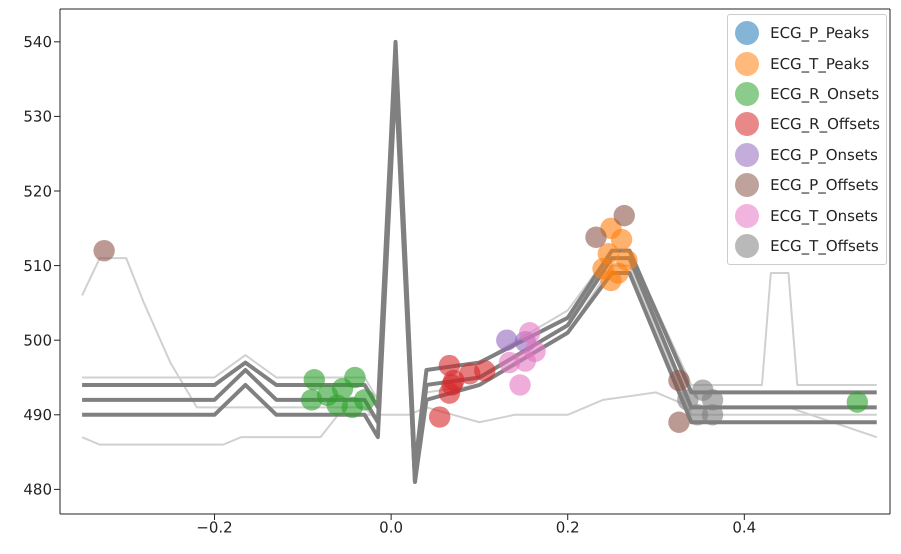 This screenshot has height=554, width=901. What do you see at coordinates (214, 527) in the screenshot?
I see `x-tick-label: −0.2` at bounding box center [214, 527].